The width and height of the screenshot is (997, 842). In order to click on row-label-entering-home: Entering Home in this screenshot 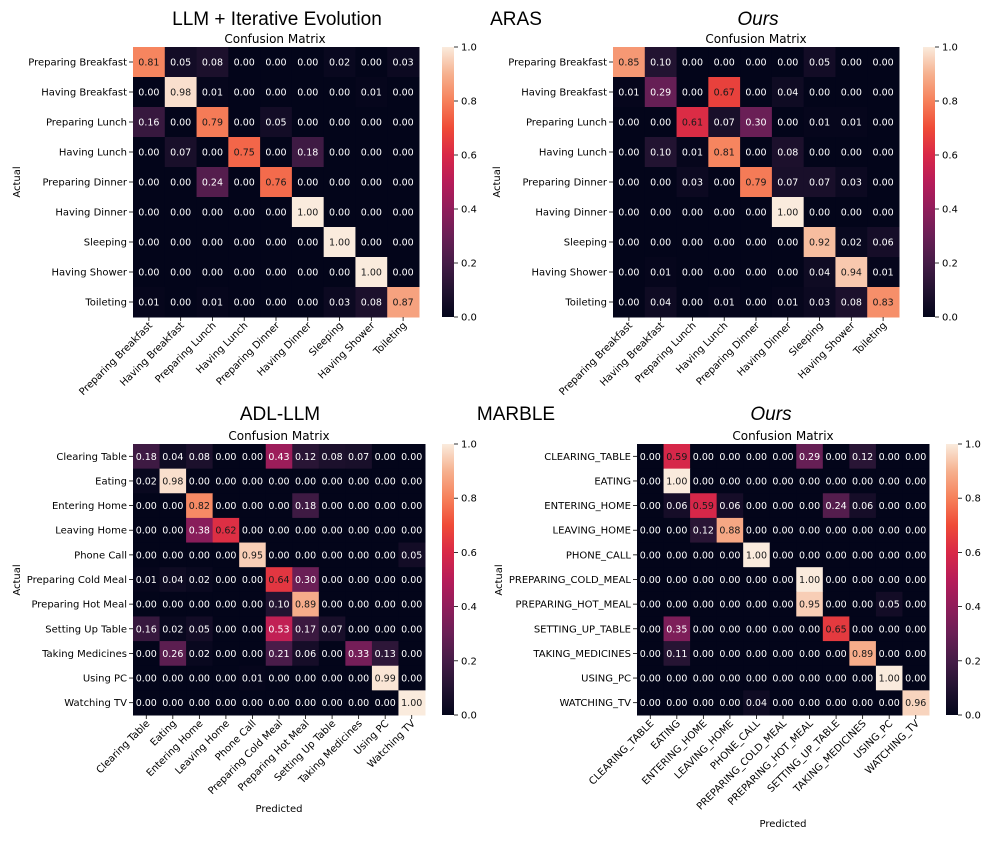, I will do `click(89, 506)`.